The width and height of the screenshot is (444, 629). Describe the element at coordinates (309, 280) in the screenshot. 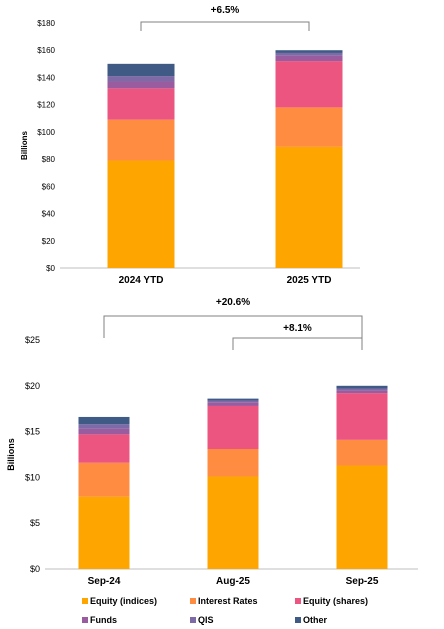

I see `x-tick-label: 2025 YTD` at that location.